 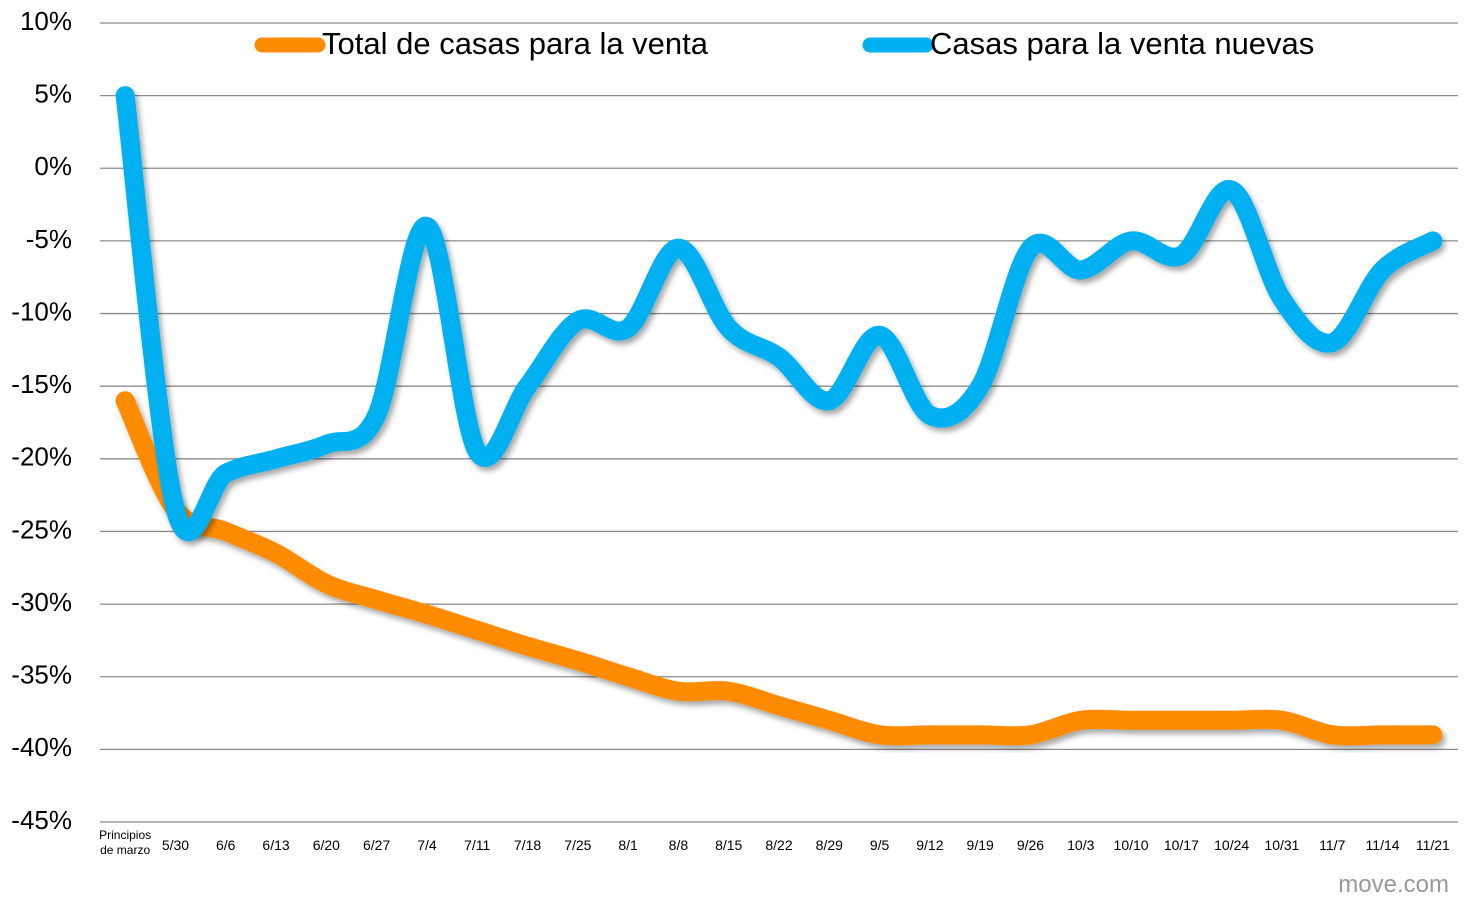 I want to click on x-tick-label: 6/13, so click(x=276, y=845).